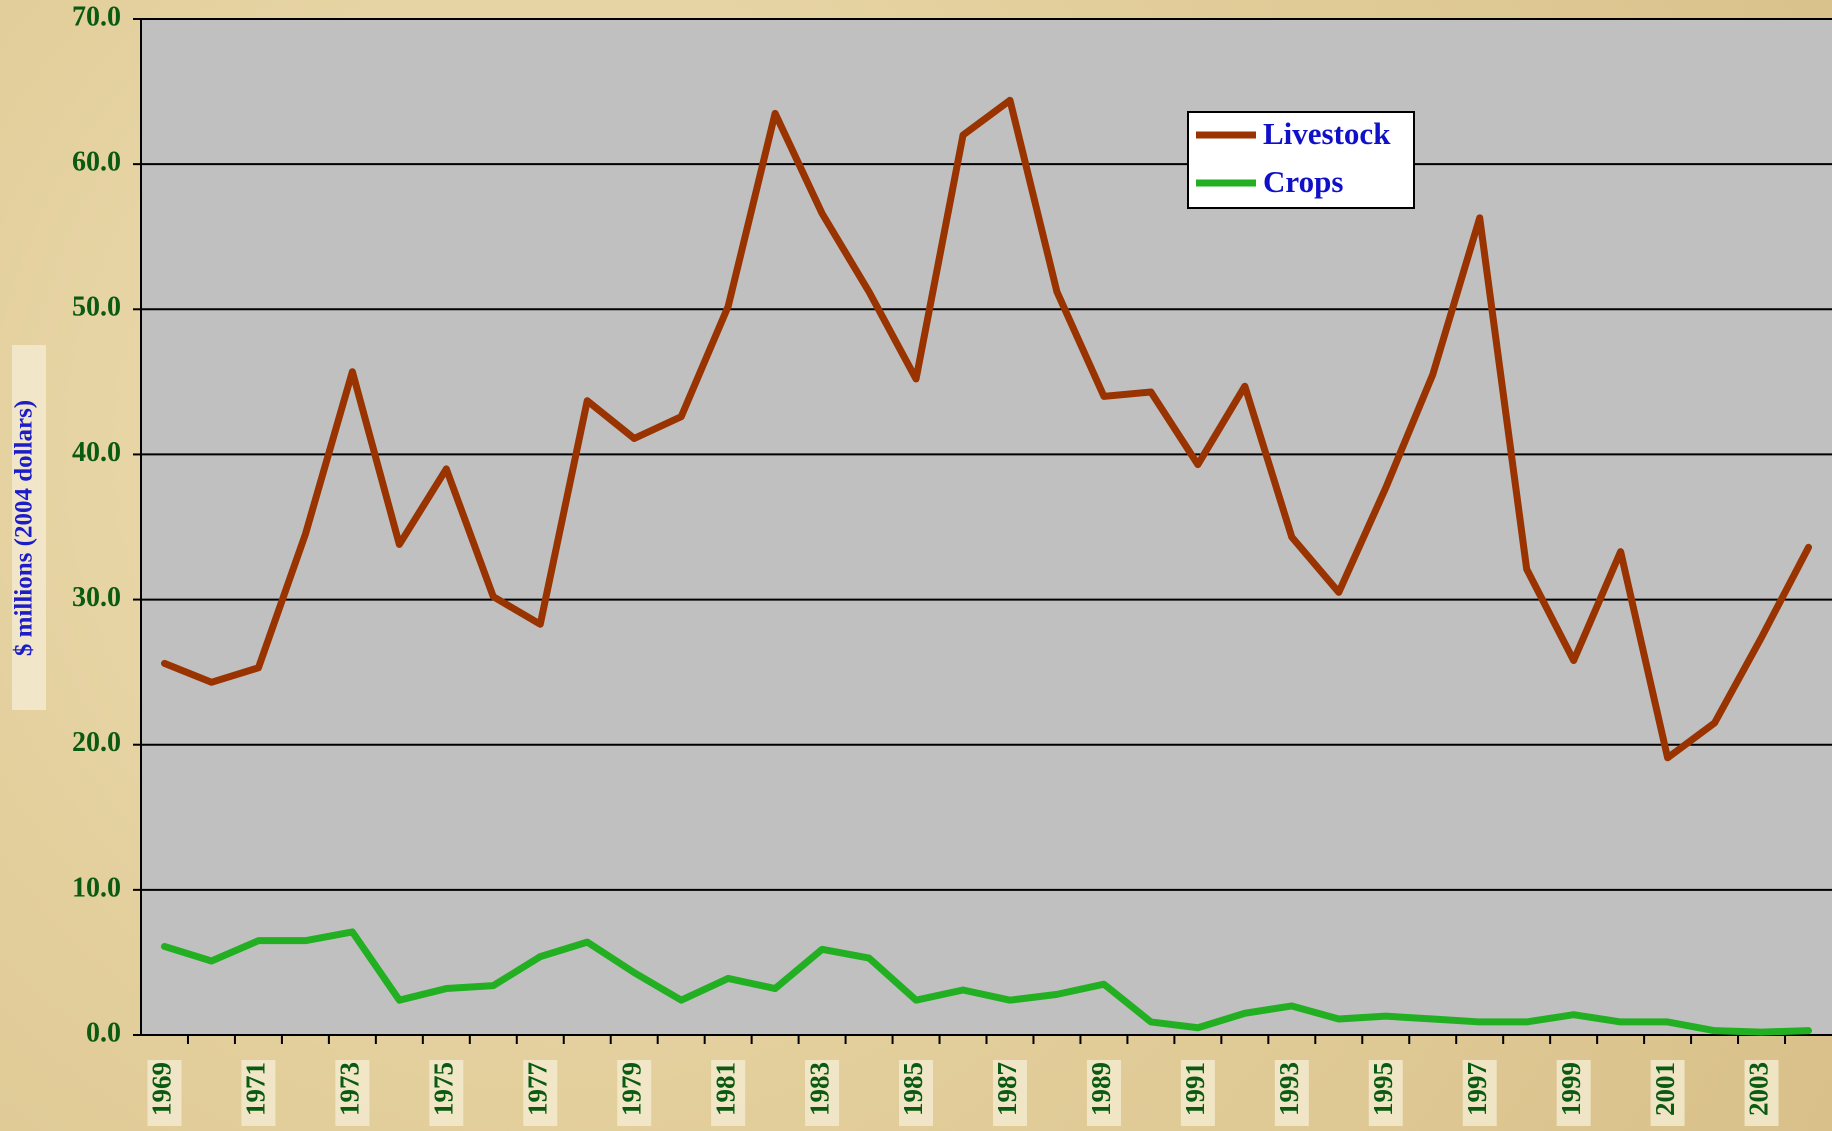  I want to click on x-tick-label: 1997, so click(1477, 1089).